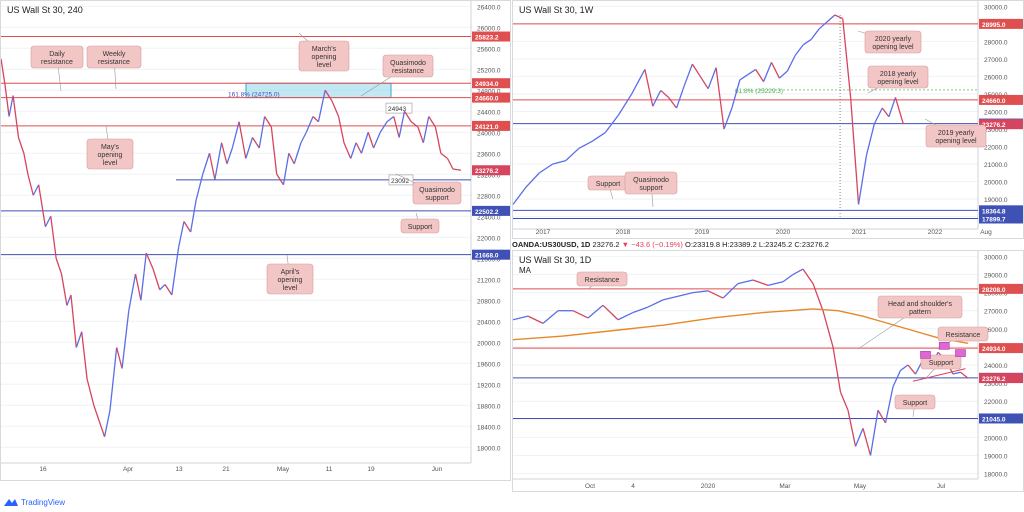 This screenshot has width=1024, height=512. What do you see at coordinates (996, 60) in the screenshot?
I see `y-tick-label: 27000.0` at bounding box center [996, 60].